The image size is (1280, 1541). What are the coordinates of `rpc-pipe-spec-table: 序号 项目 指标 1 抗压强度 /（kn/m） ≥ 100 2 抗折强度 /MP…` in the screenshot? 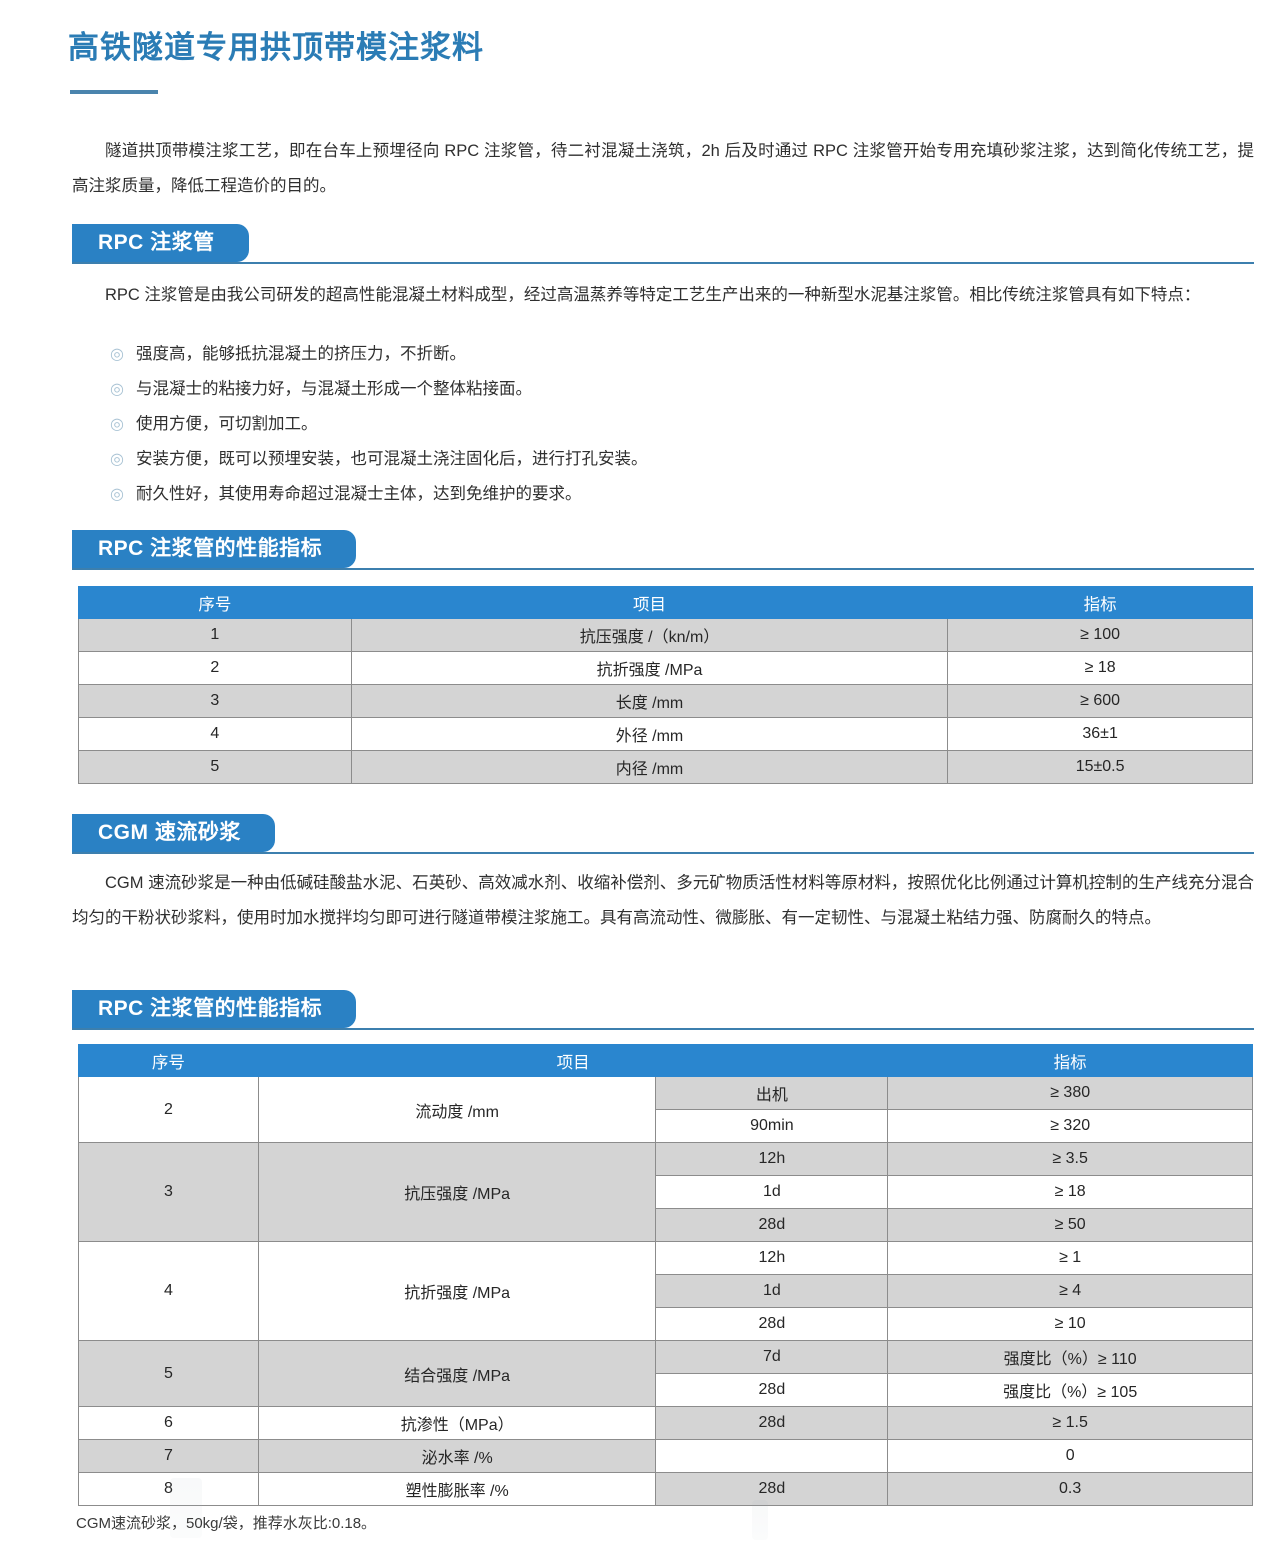 It's located at (665, 685).